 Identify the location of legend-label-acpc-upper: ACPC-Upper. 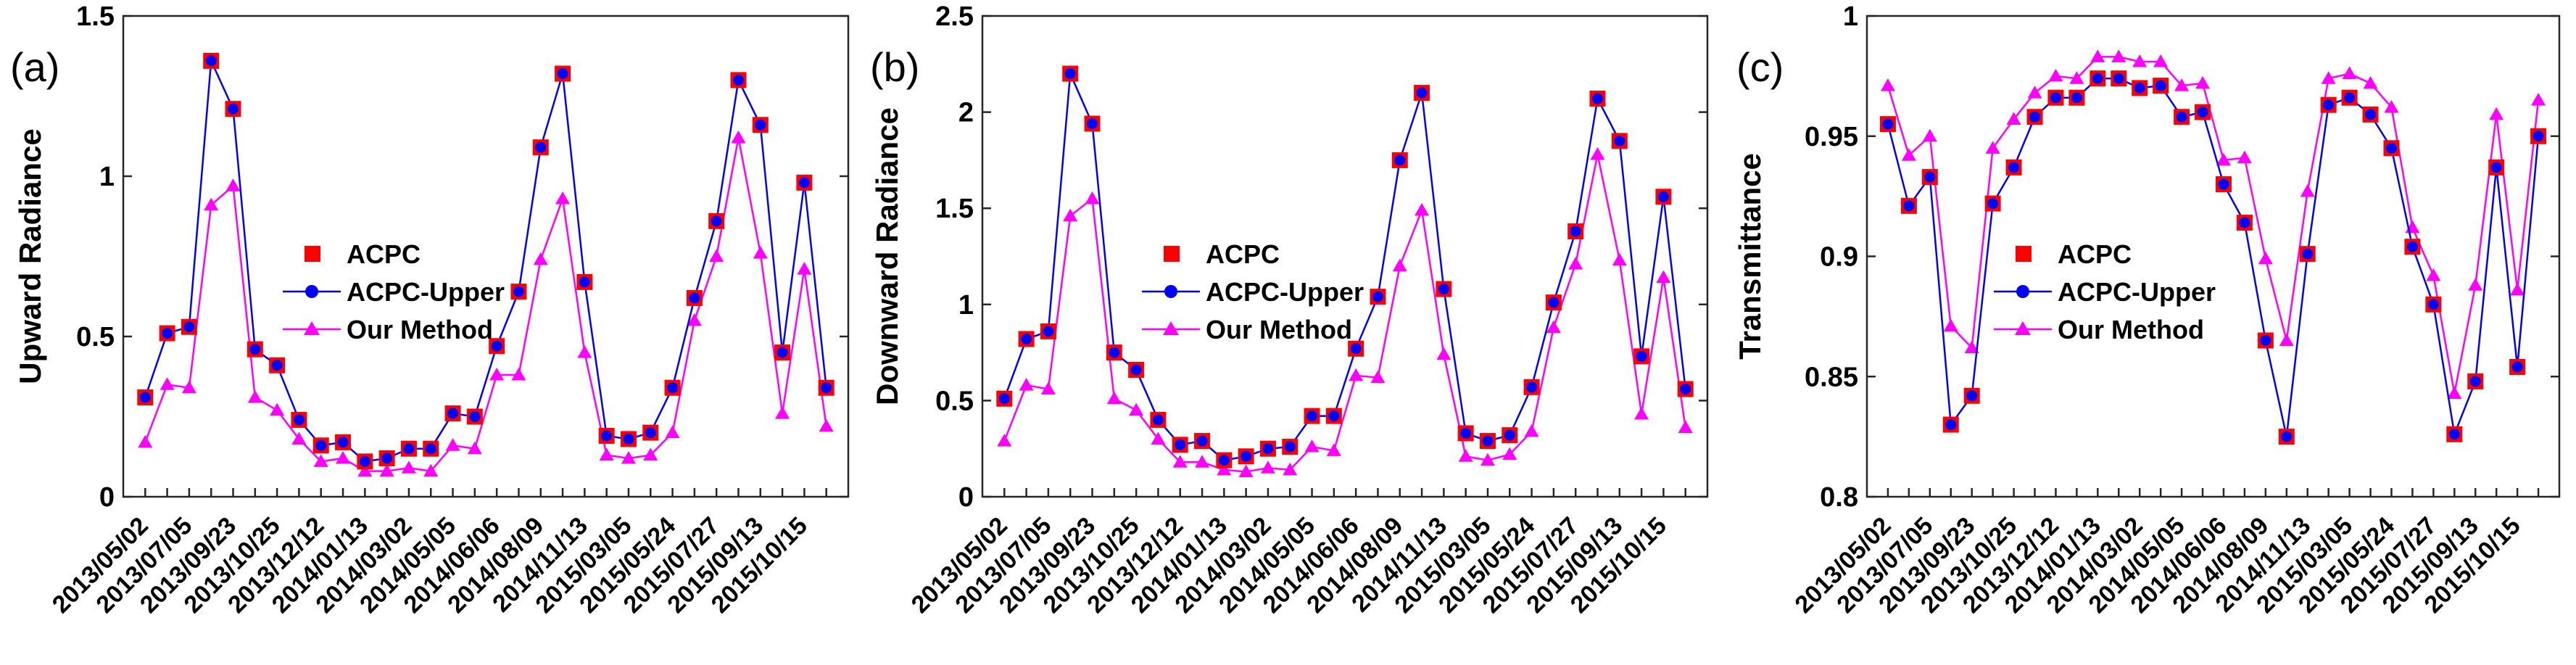
(1285, 292).